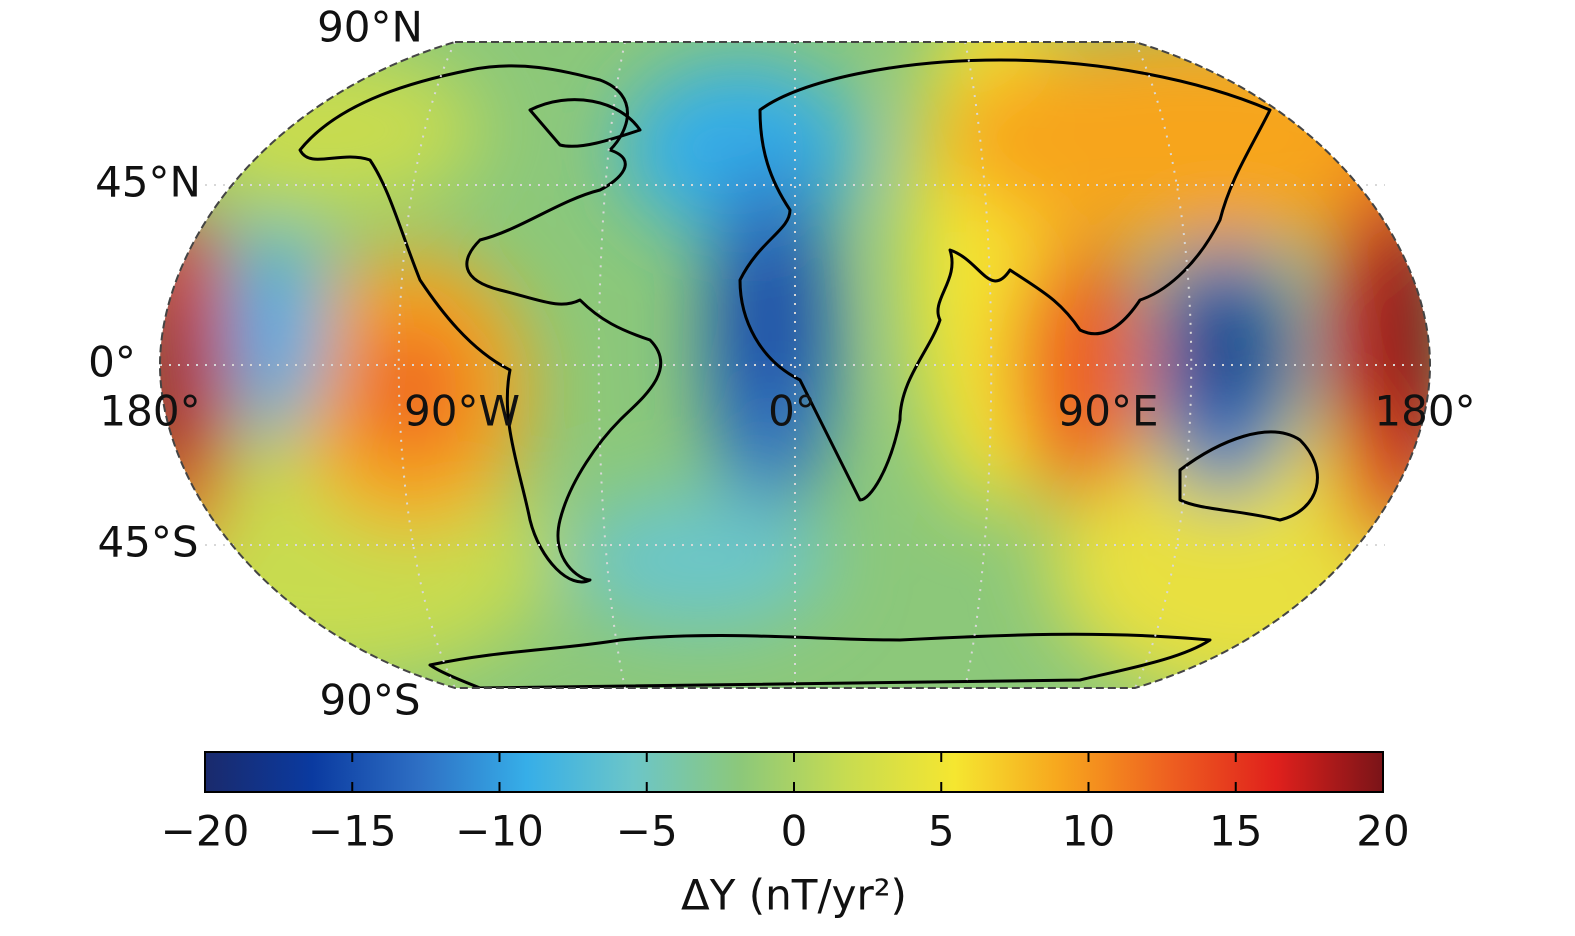 The width and height of the screenshot is (1575, 936). What do you see at coordinates (352, 831) in the screenshot?
I see `colorbar-tick-label: −15` at bounding box center [352, 831].